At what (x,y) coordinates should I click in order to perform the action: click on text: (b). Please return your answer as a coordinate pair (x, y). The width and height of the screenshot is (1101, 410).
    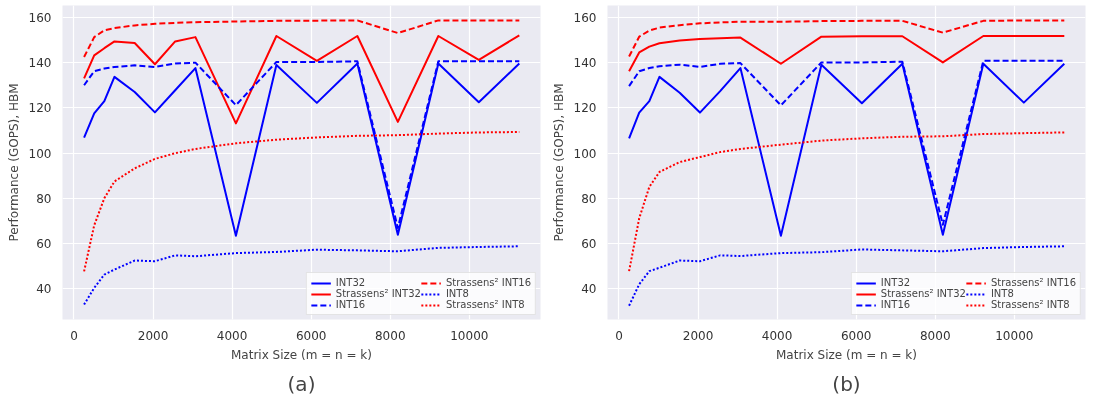
    Looking at the image, I should click on (846, 383).